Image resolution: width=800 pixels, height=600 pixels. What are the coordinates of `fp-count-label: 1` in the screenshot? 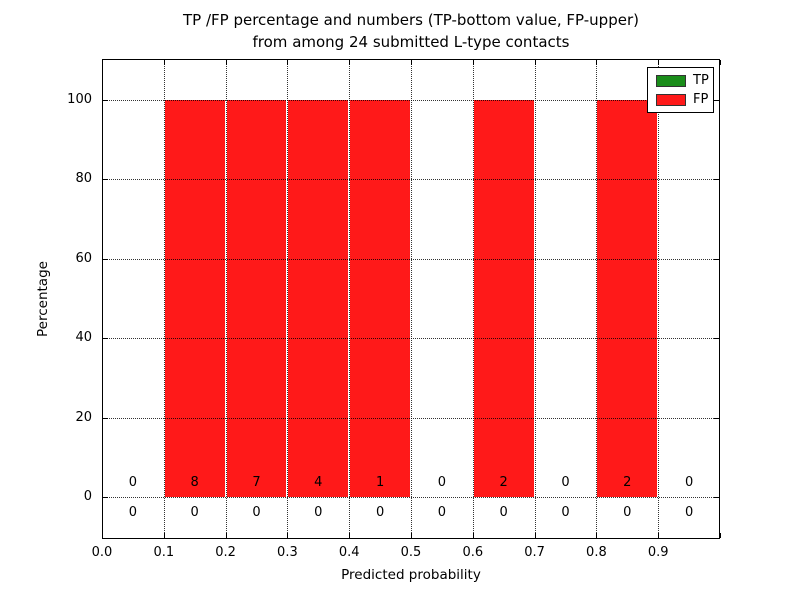 It's located at (380, 482).